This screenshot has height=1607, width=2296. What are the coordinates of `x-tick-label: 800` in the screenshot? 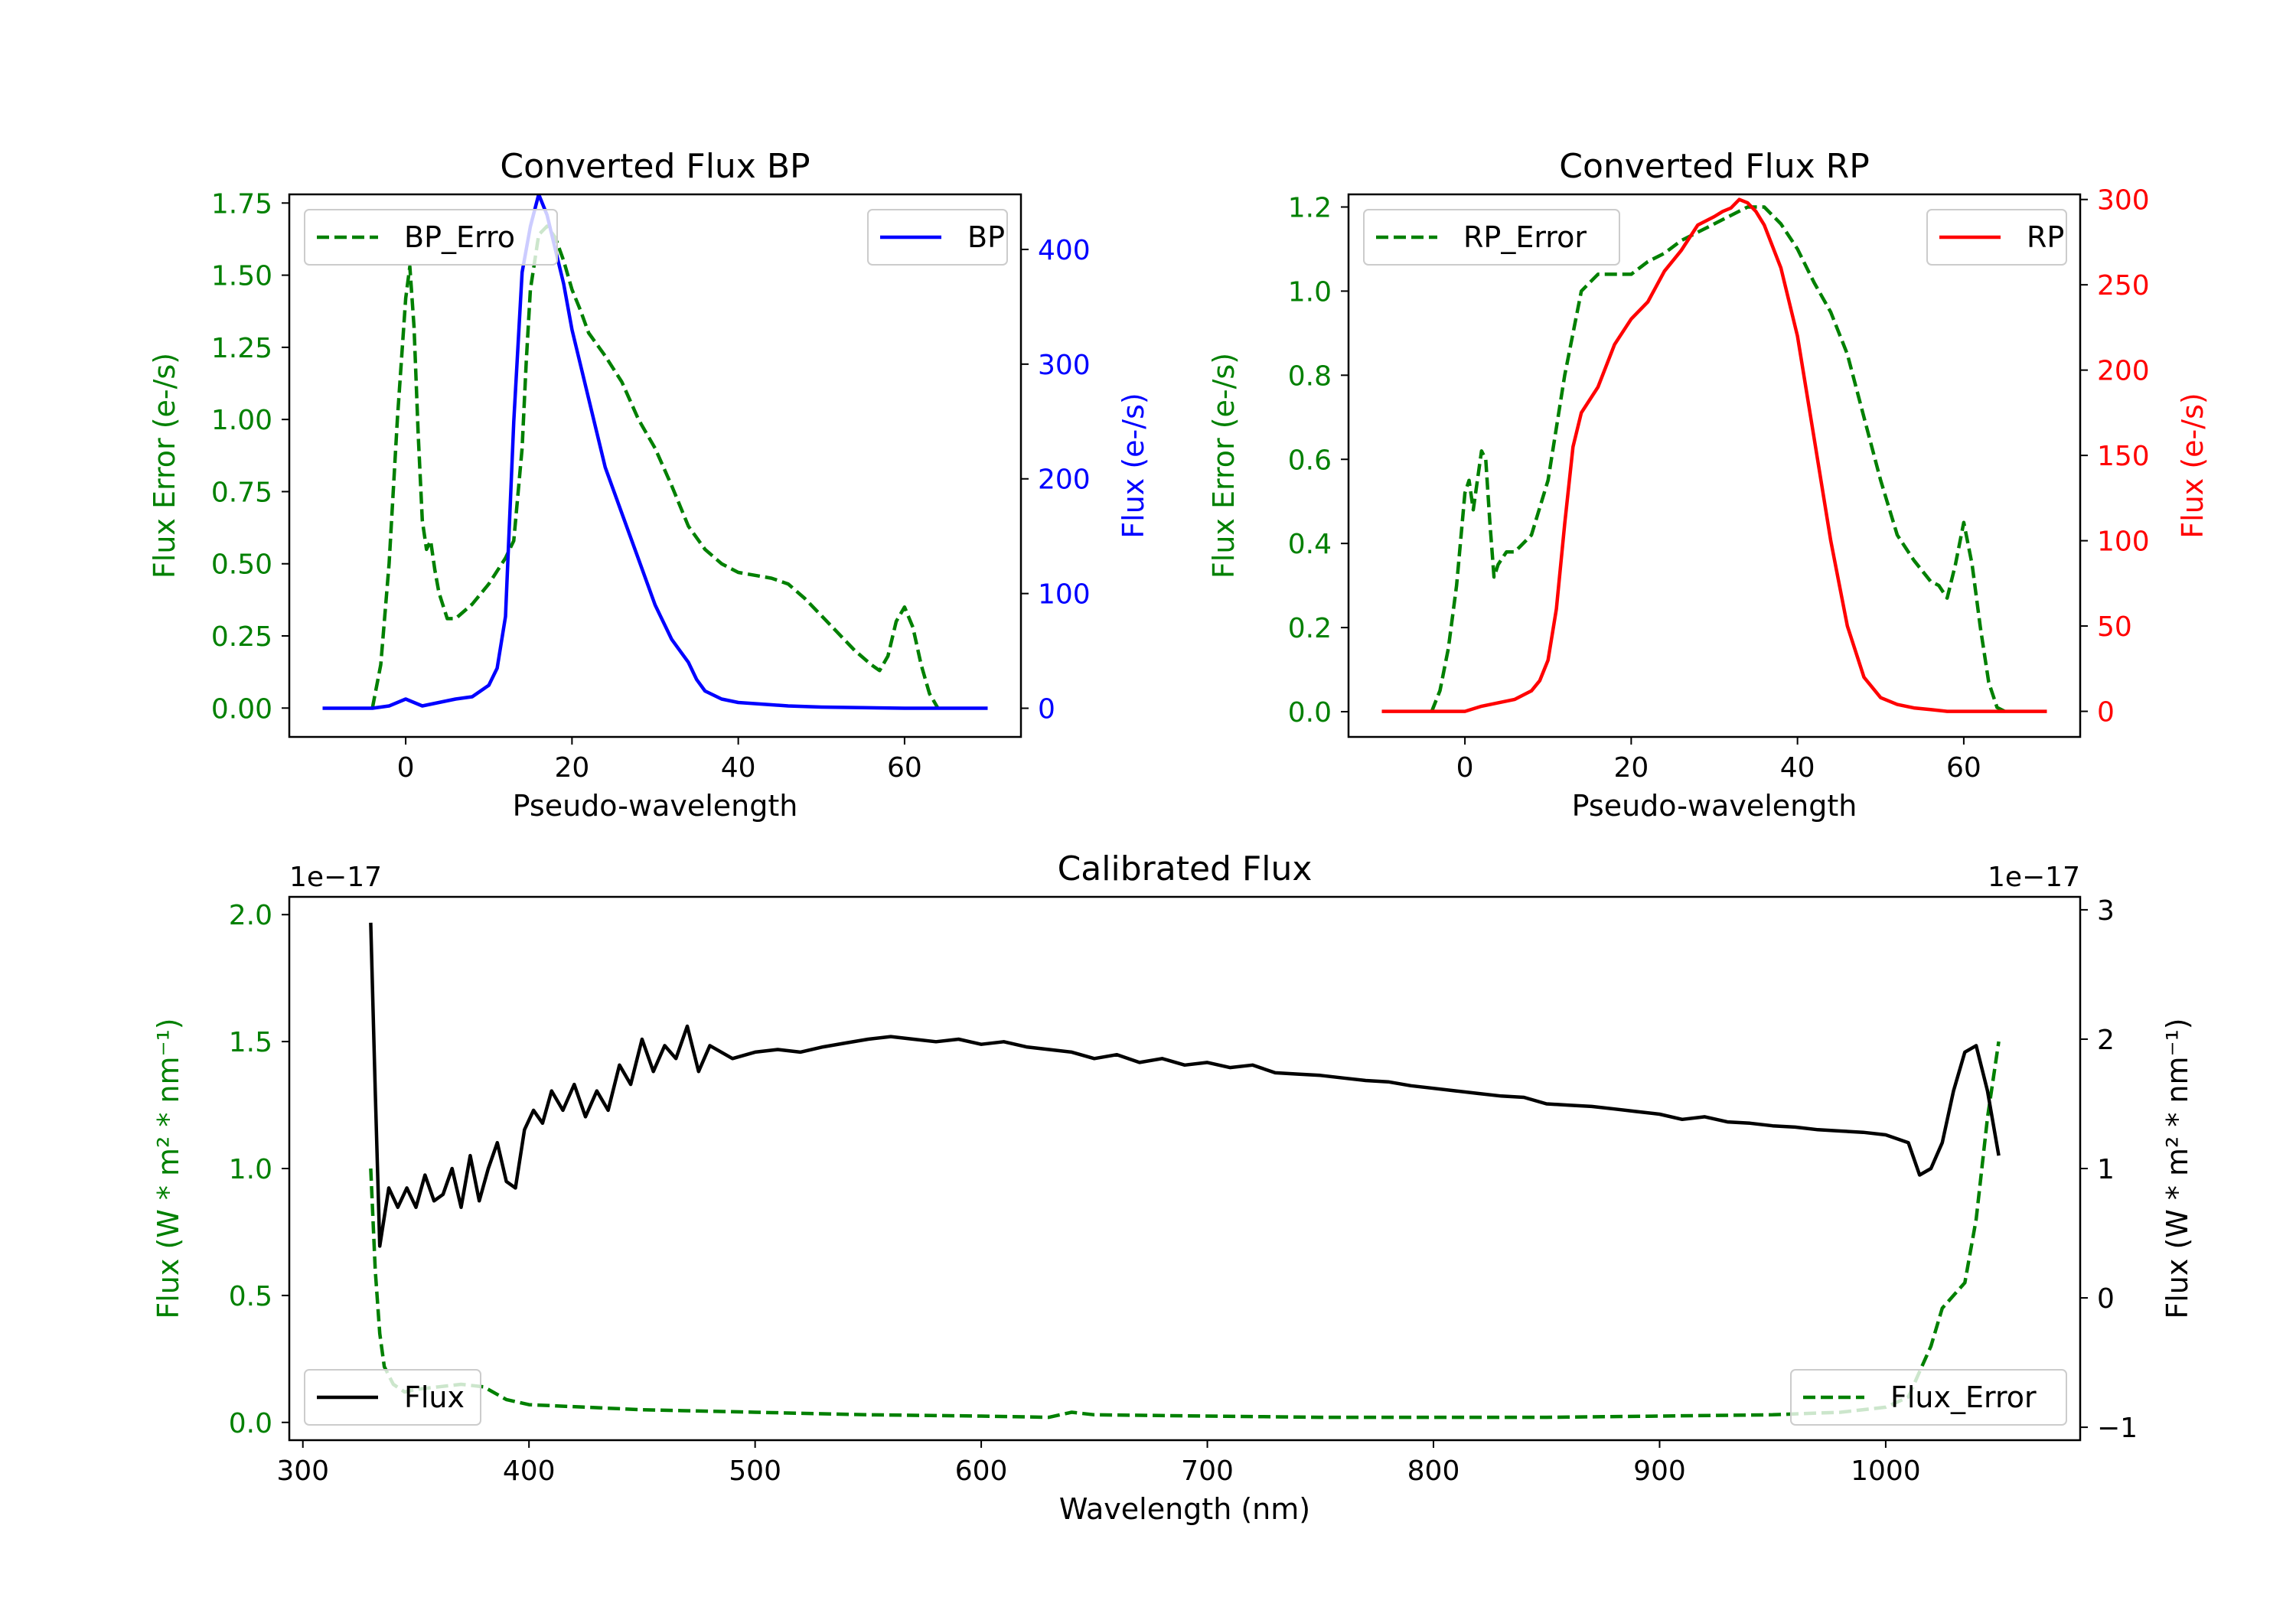 It's located at (1433, 1471).